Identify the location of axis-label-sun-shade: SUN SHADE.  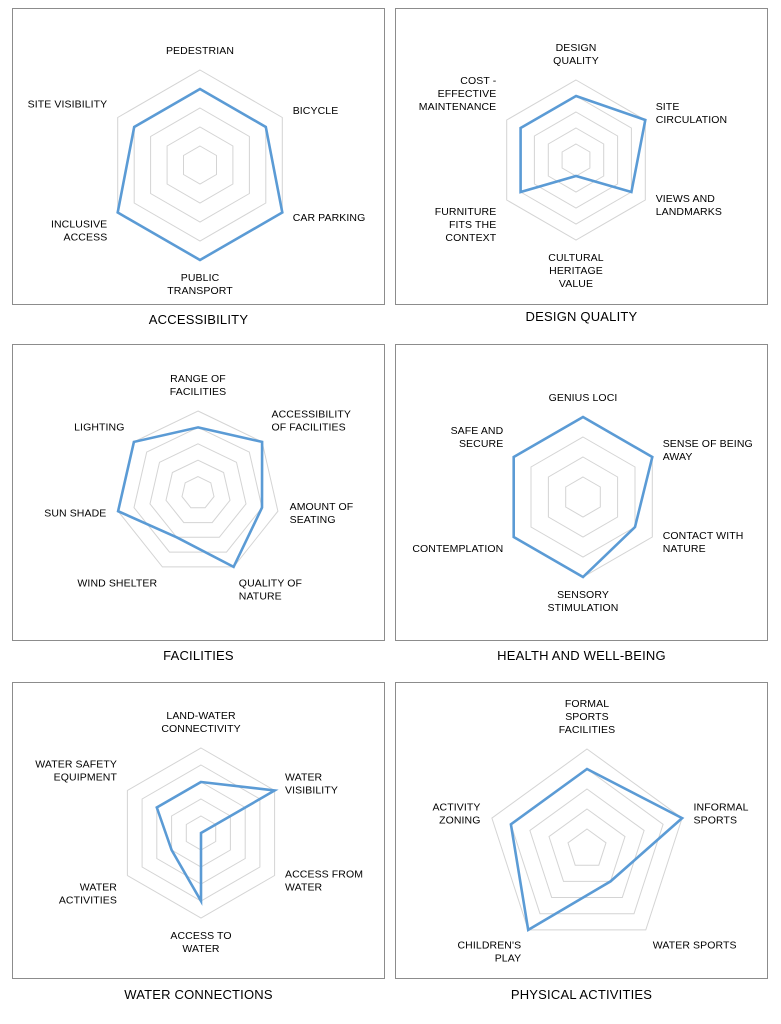
(75, 513).